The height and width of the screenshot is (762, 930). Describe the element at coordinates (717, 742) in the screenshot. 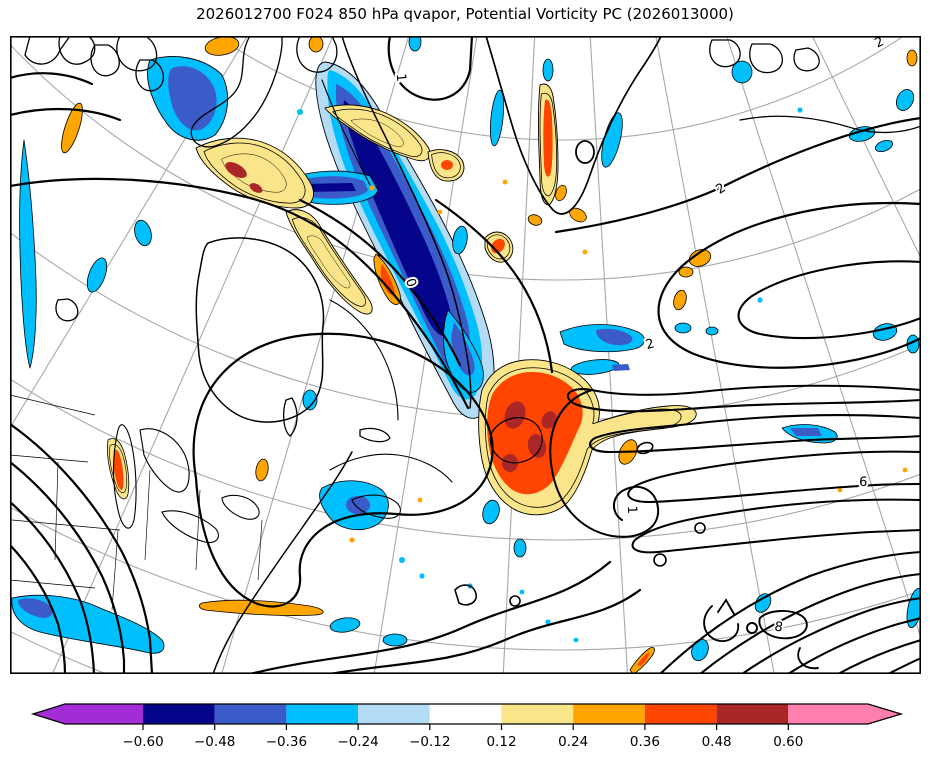

I see `colorbar-tick-label: 0.48` at that location.